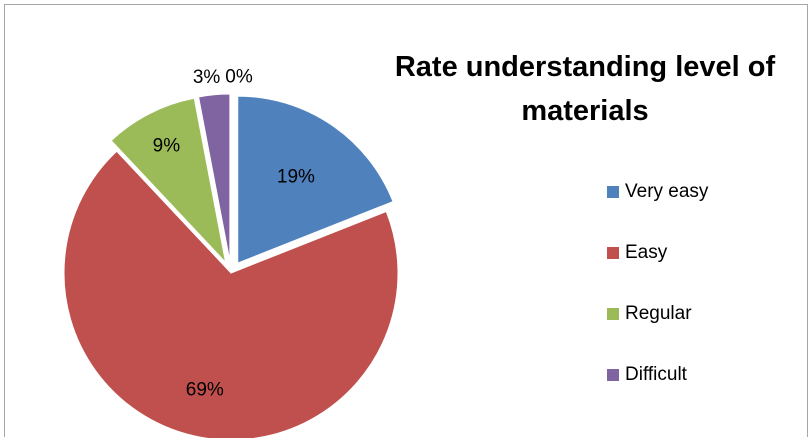 The width and height of the screenshot is (812, 438). What do you see at coordinates (214, 177) in the screenshot?
I see `slice-difficult` at bounding box center [214, 177].